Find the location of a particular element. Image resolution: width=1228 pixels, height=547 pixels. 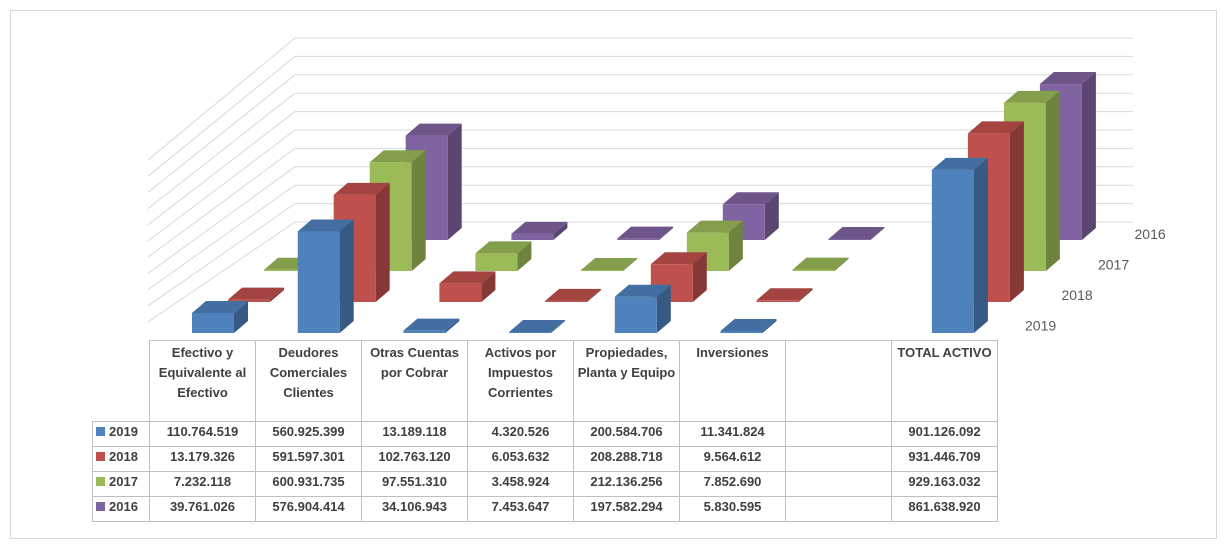

value-label: 212.136.256 is located at coordinates (626, 484).